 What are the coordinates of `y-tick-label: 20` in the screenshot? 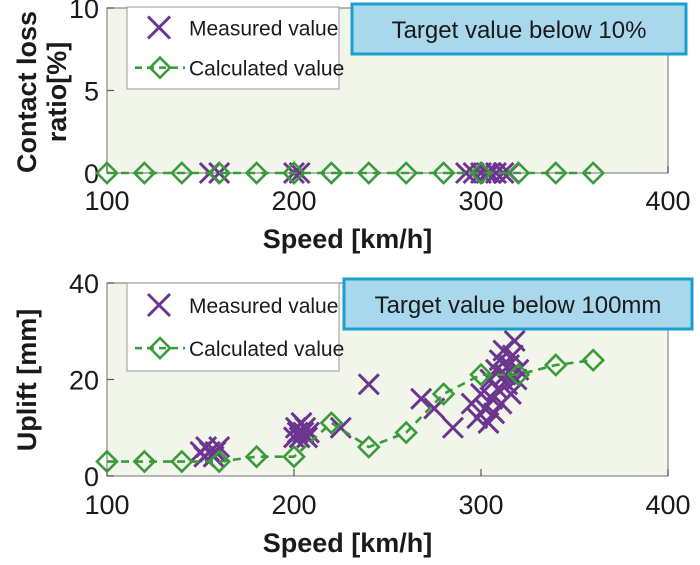 It's located at (84, 381).